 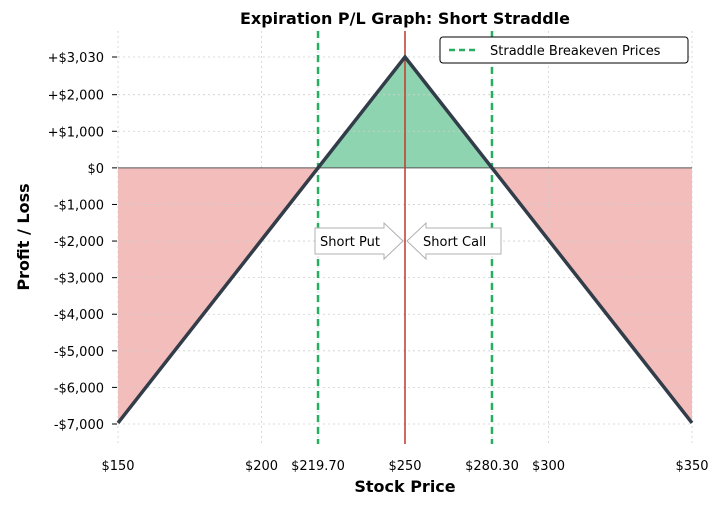 I want to click on y-tick-label: -$2,000, so click(x=79, y=242).